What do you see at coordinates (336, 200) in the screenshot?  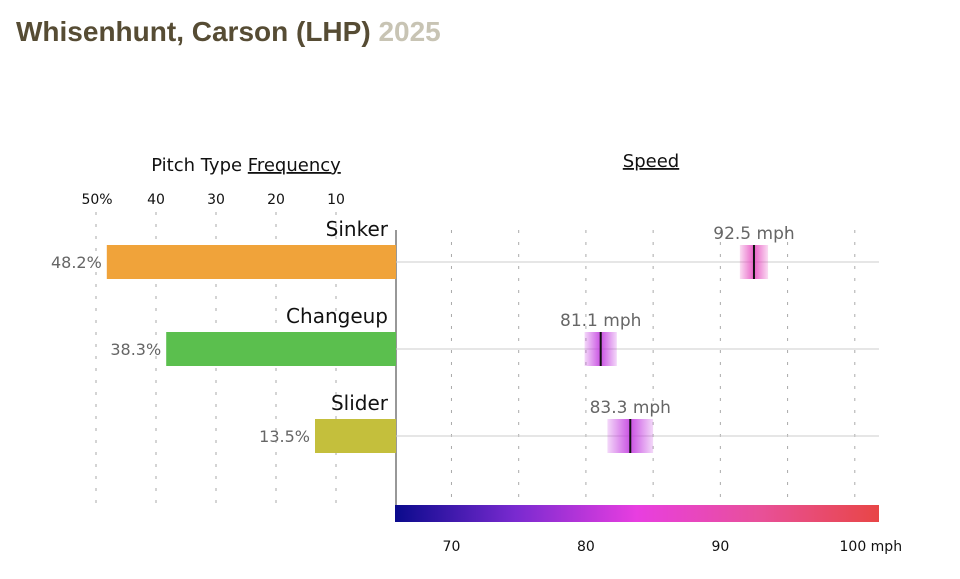 I see `frequency-tick-label: 10` at bounding box center [336, 200].